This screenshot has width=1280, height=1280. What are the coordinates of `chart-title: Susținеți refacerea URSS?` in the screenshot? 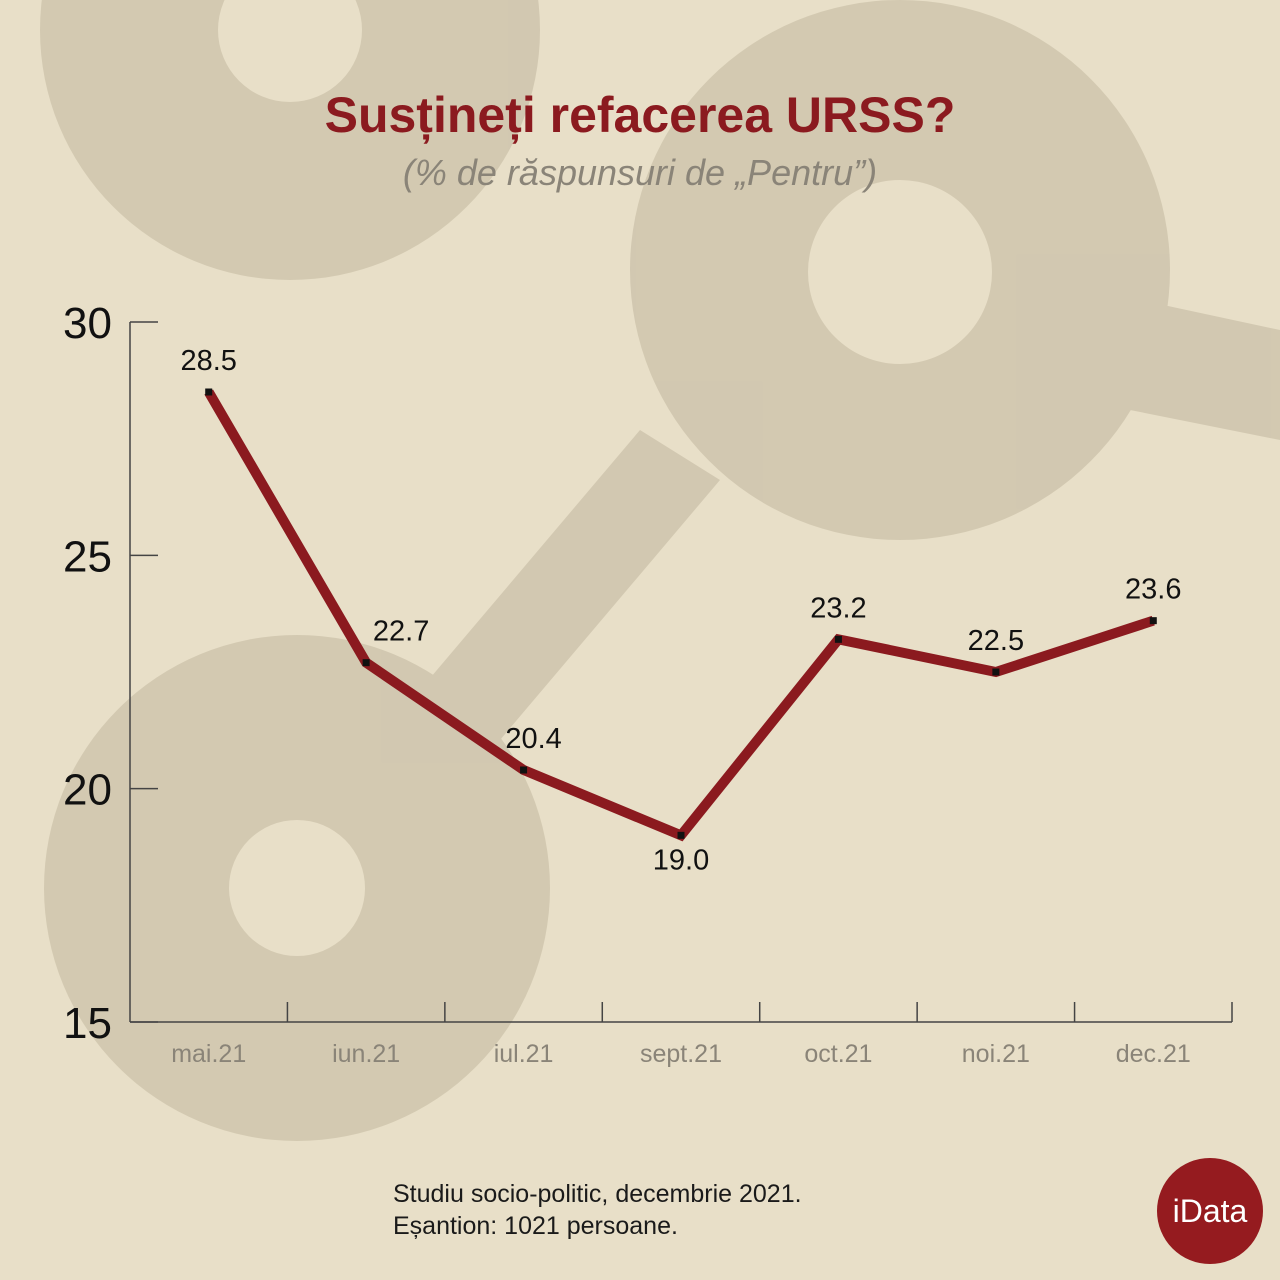 It's located at (640, 115).